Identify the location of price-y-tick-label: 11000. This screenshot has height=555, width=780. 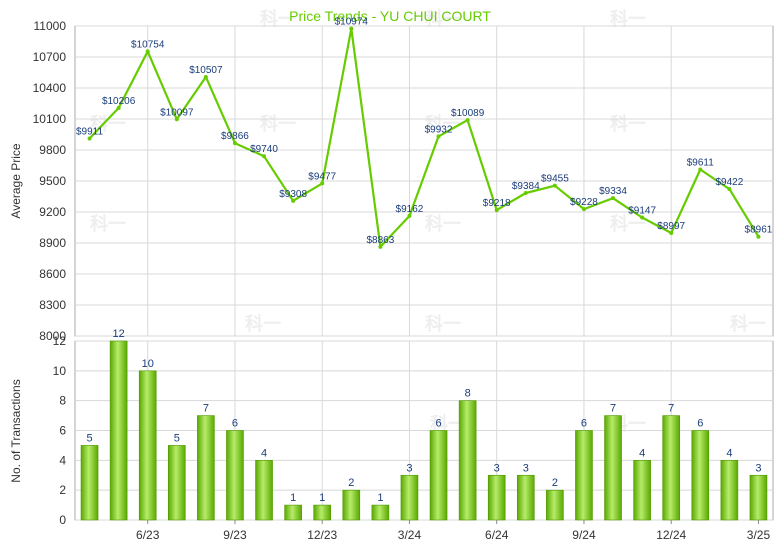
(50, 26).